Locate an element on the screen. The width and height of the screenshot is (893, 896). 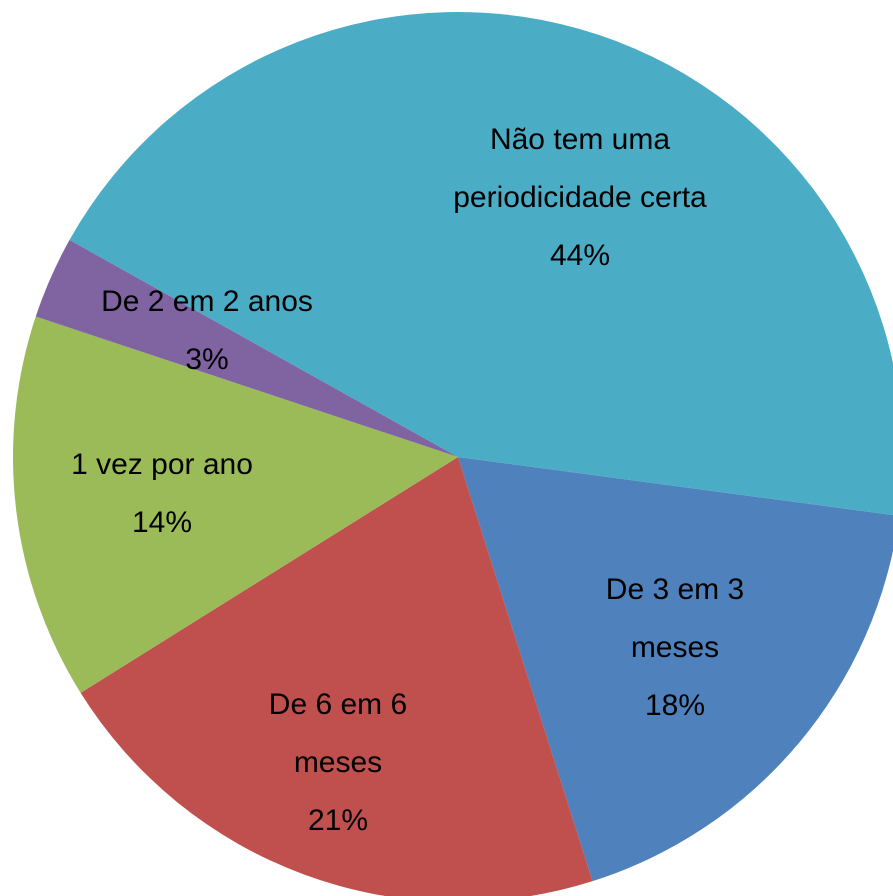
category-label: De 3 em 3 meses is located at coordinates (675, 618).